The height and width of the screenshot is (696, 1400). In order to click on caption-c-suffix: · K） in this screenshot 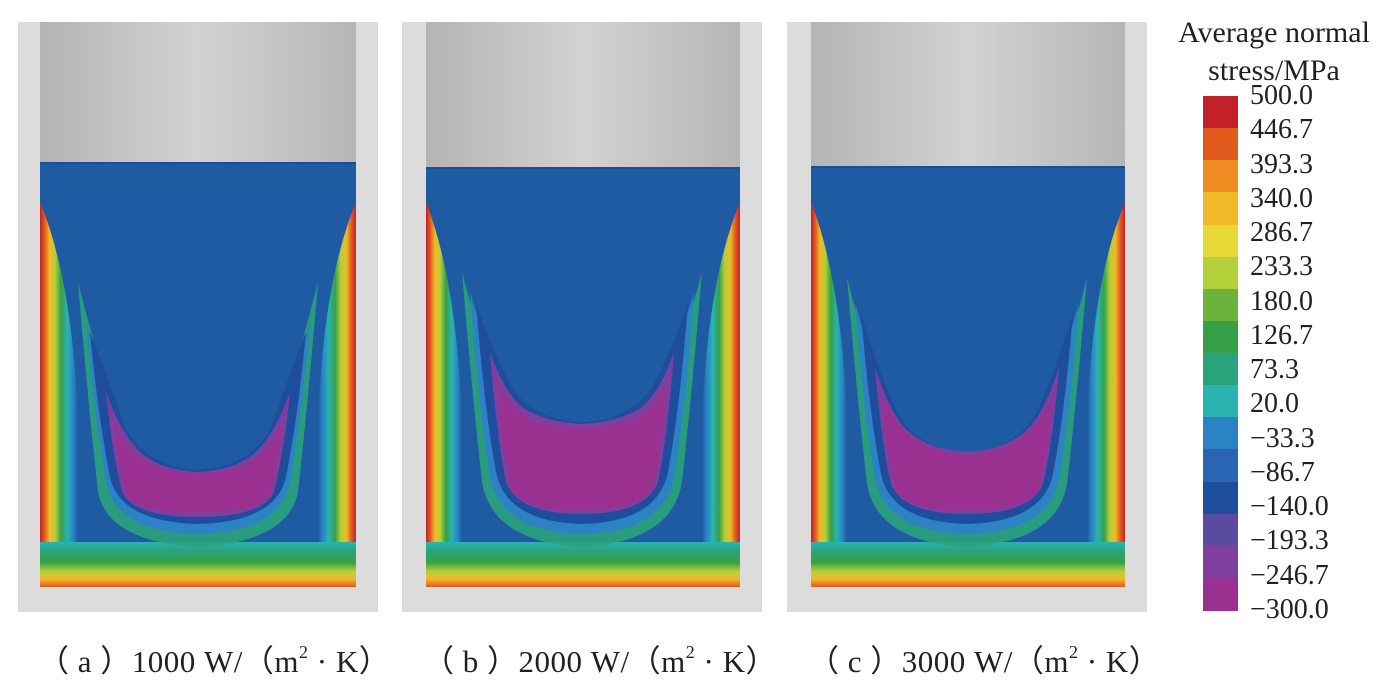, I will do `click(1119, 661)`.